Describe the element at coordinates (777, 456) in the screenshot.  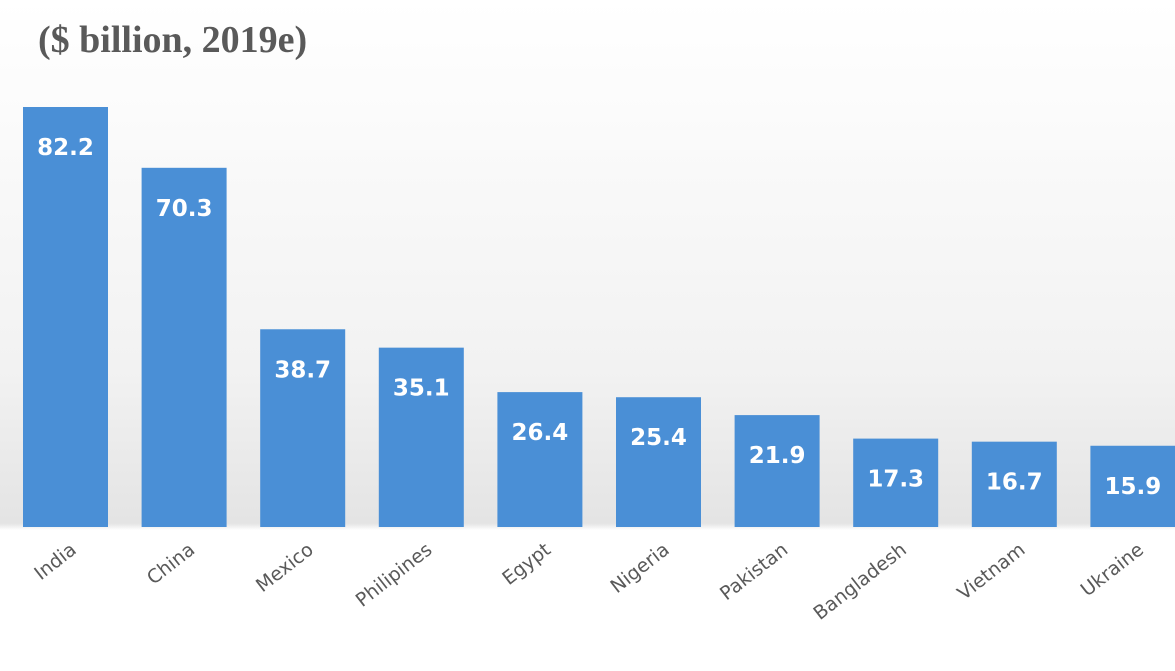
I see `value-label: 21.9` at that location.